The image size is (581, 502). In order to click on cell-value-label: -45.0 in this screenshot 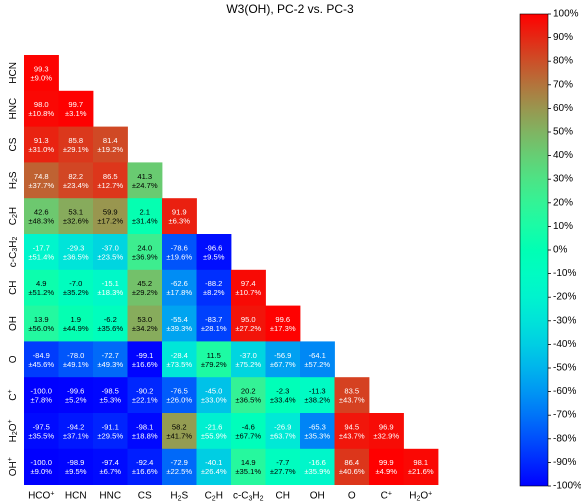, I will do `click(213, 391)`.